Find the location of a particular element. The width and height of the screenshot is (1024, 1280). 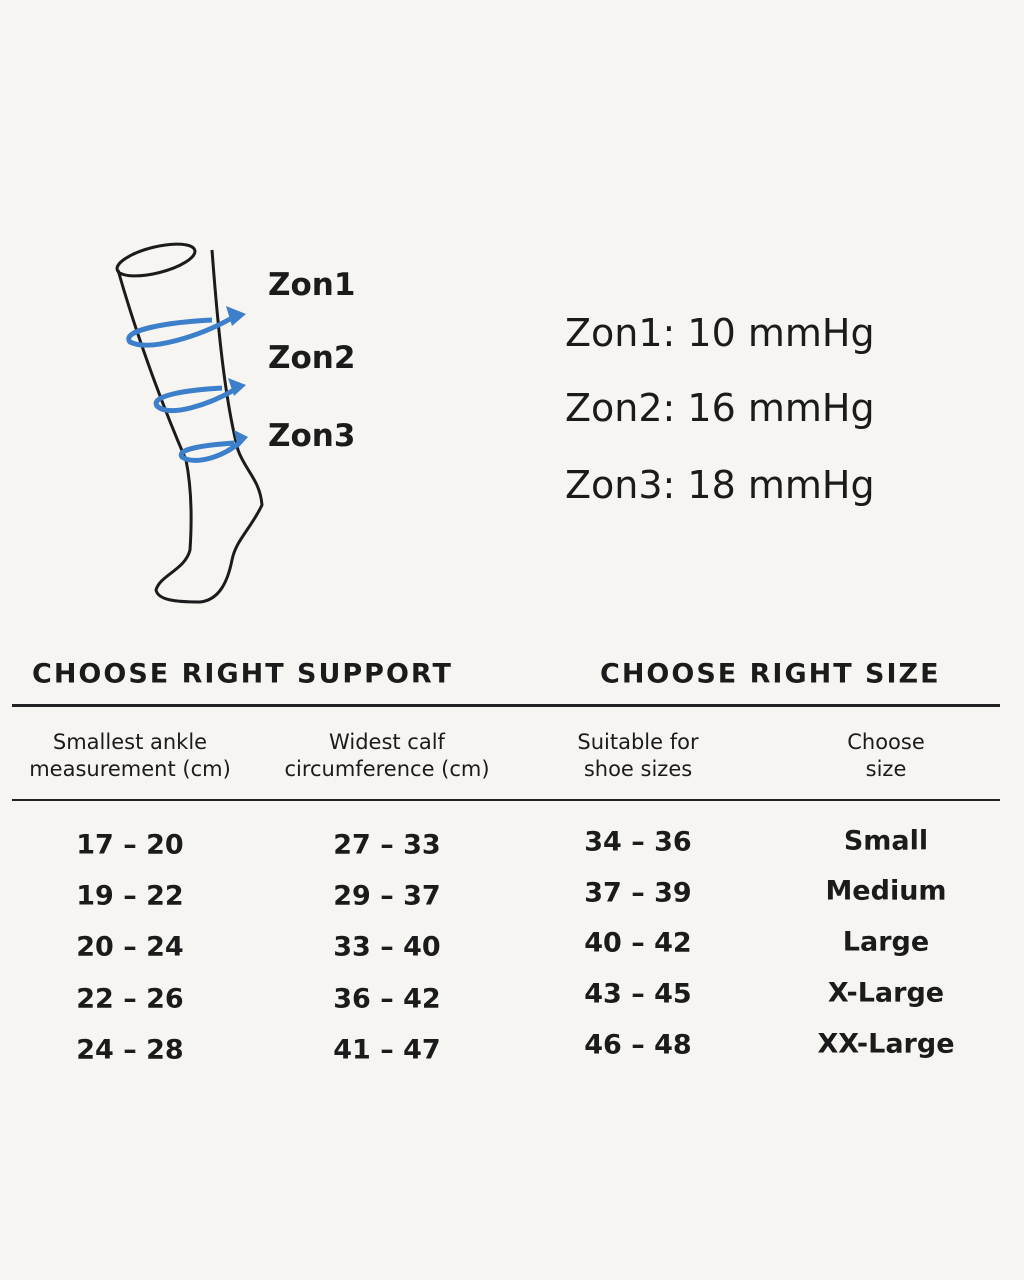

table-cell: 29 – 37 is located at coordinates (387, 896).